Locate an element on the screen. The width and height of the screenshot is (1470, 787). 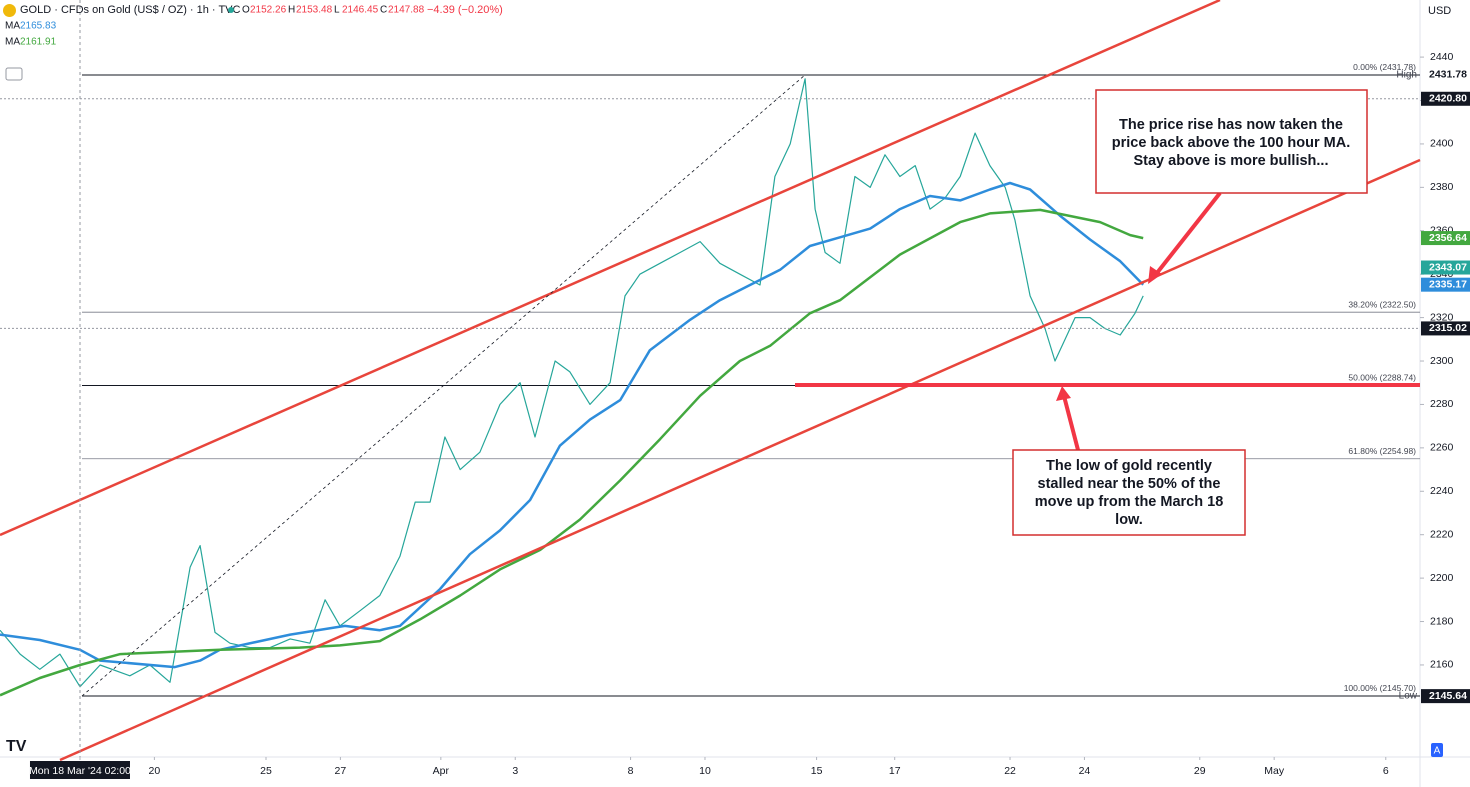
change: −4.39 (−0.20%) is located at coordinates (465, 10).